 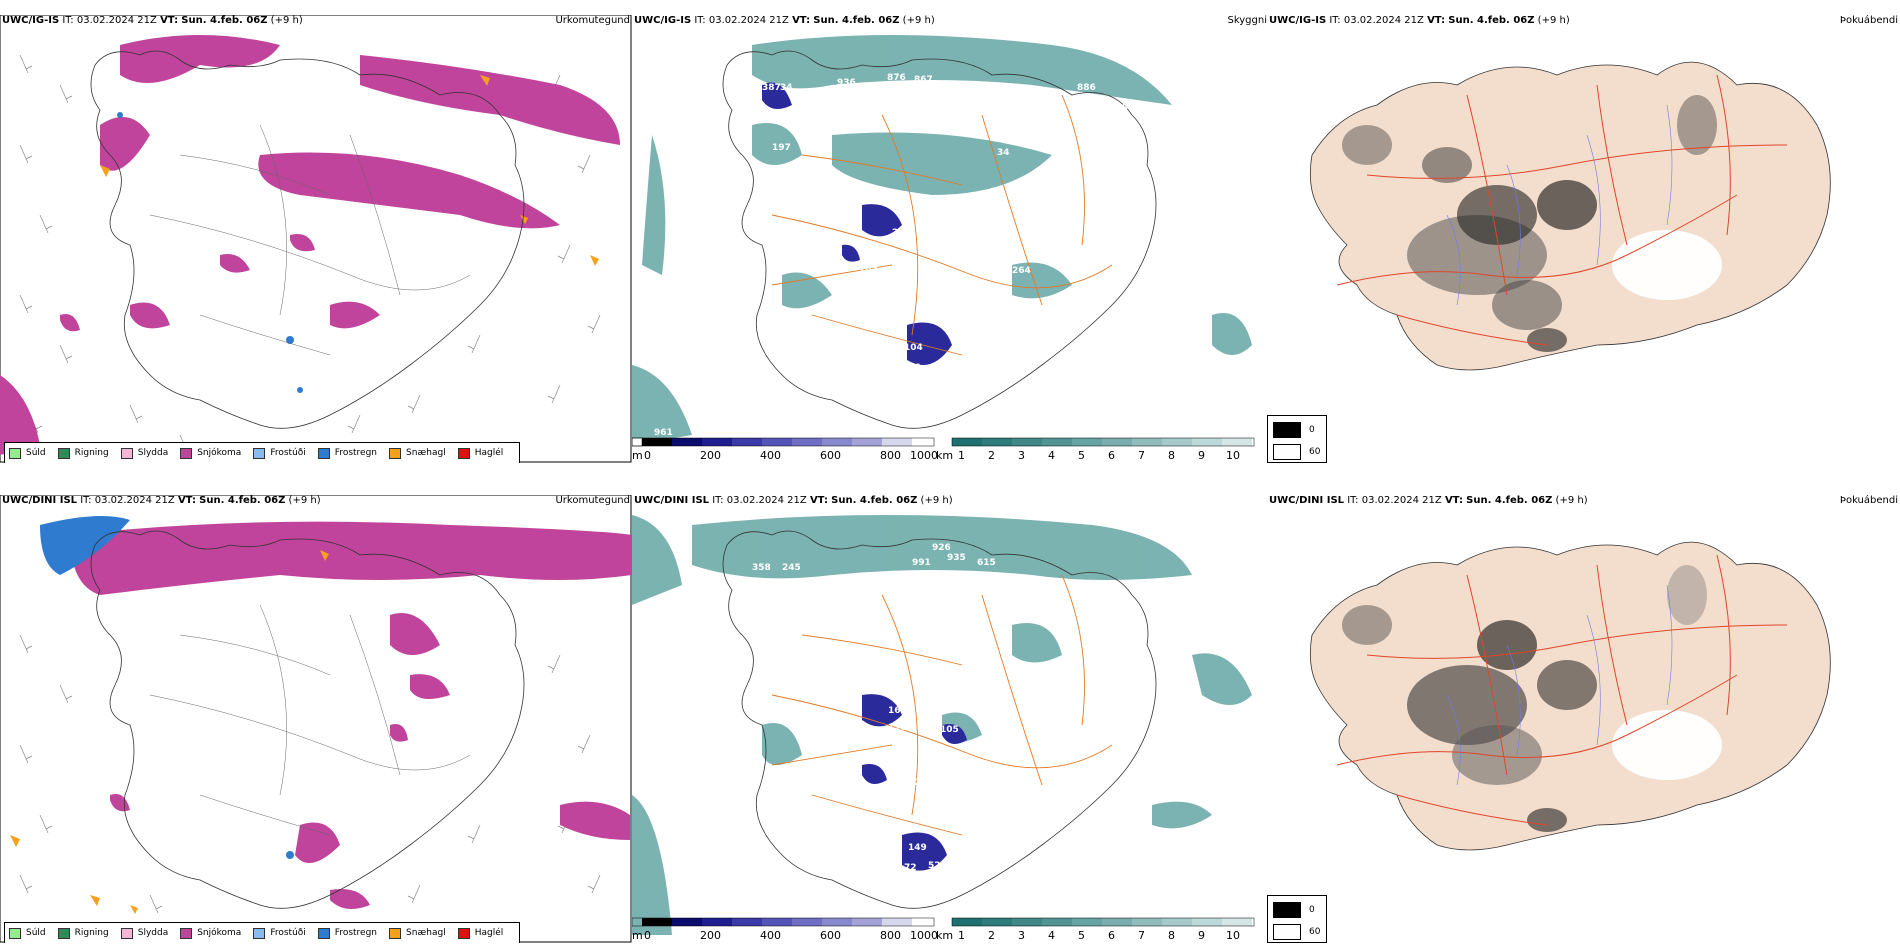 What do you see at coordinates (924, 935) in the screenshot?
I see `svg-text: 1000` at bounding box center [924, 935].